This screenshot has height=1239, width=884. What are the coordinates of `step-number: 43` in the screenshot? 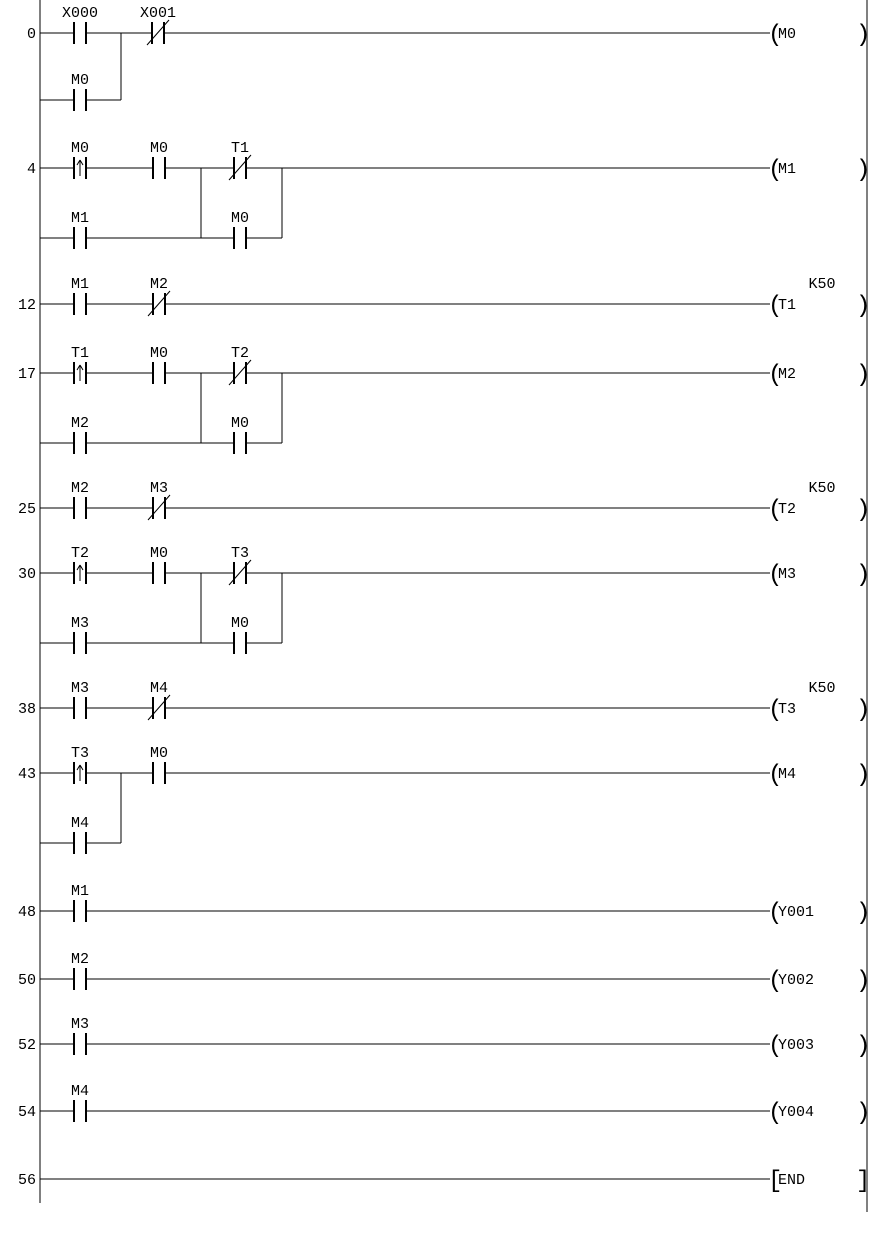 It's located at (27, 774).